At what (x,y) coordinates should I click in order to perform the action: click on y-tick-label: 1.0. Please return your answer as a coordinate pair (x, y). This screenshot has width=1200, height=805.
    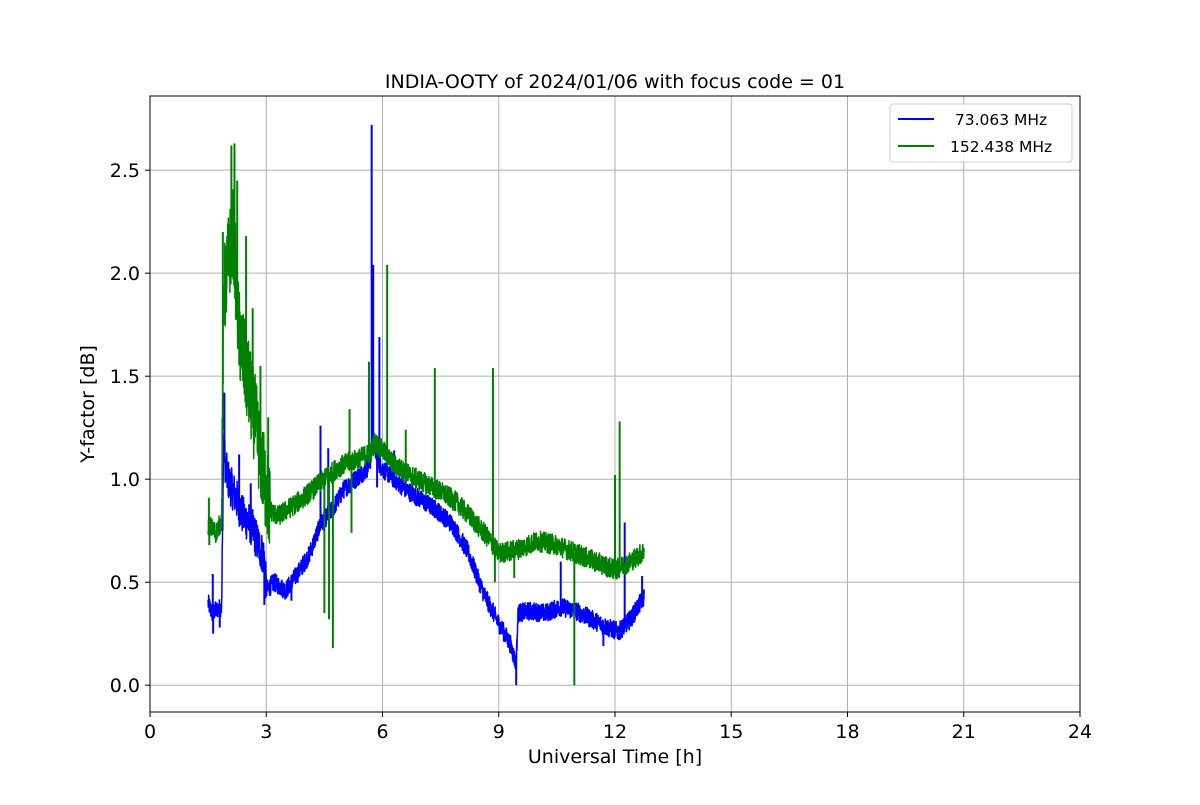
    Looking at the image, I should click on (125, 480).